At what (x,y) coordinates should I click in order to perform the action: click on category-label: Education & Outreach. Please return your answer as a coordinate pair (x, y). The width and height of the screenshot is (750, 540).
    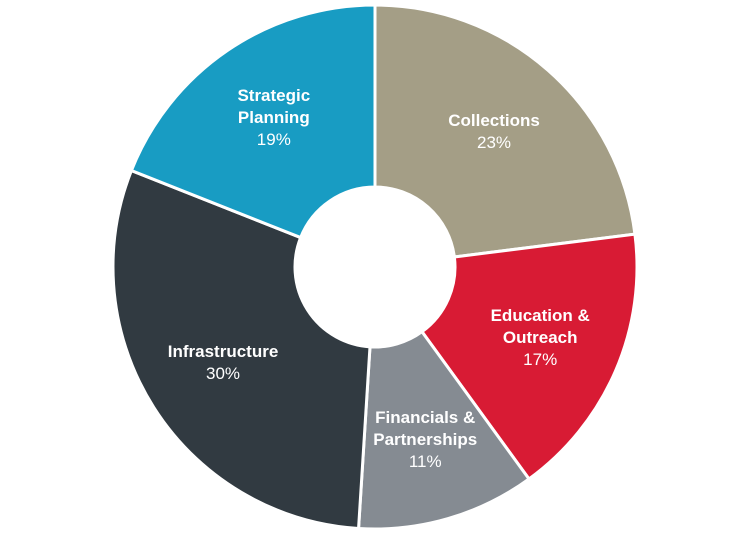
    Looking at the image, I should click on (540, 327).